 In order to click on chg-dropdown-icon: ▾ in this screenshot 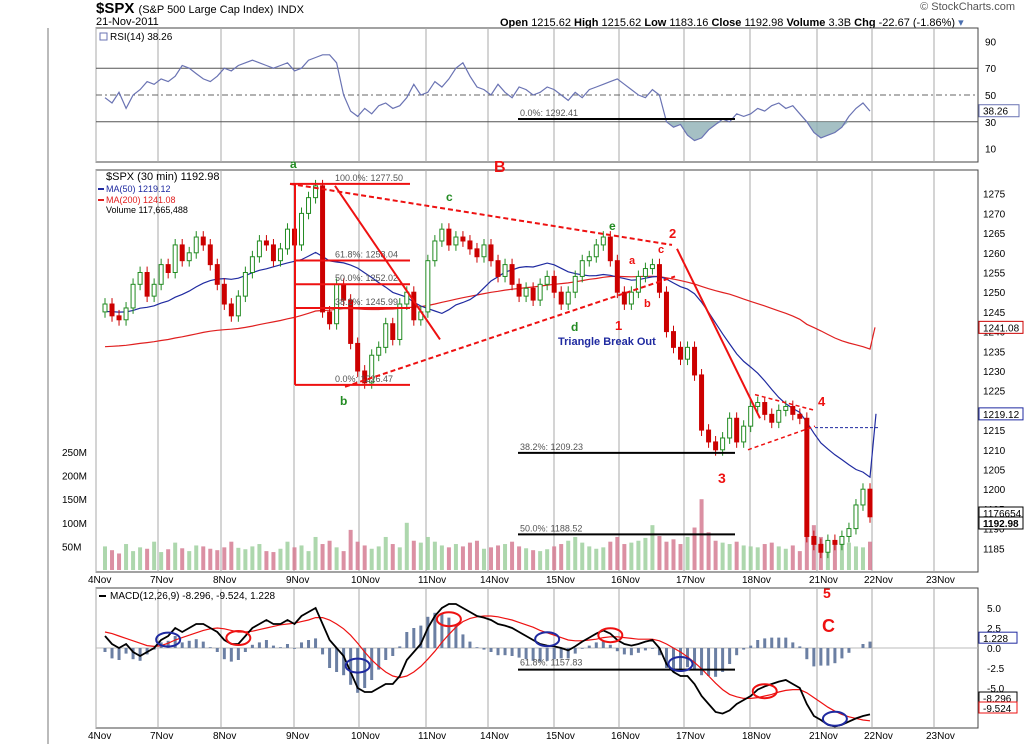, I will do `click(961, 23)`.